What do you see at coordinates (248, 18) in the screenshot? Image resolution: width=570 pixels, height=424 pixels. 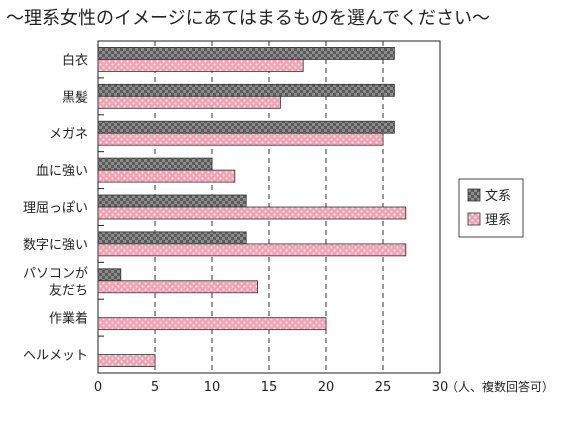 I see `chart-title: ～理系女性のイメージにあてはまるものを選んでください～` at bounding box center [248, 18].